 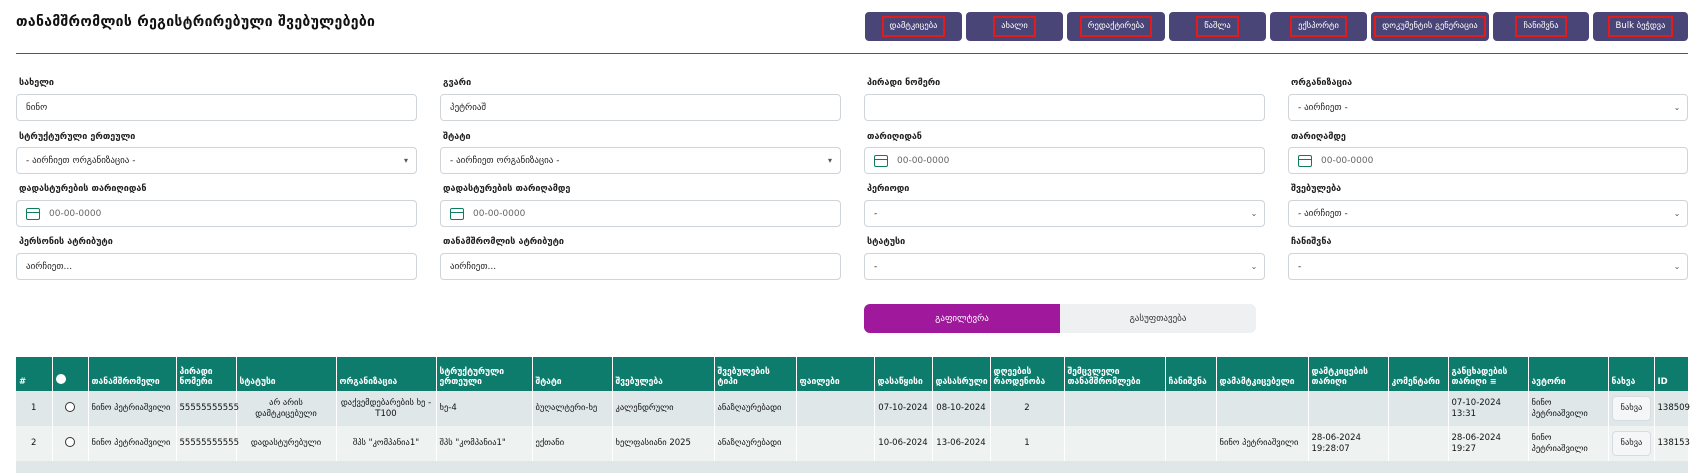 What do you see at coordinates (835, 374) in the screenshot?
I see `col-header-files: ფაილები` at bounding box center [835, 374].